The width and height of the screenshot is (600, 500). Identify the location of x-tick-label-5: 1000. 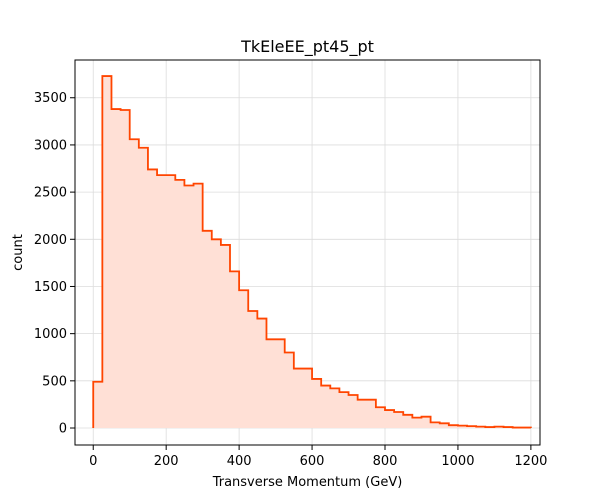
(457, 461).